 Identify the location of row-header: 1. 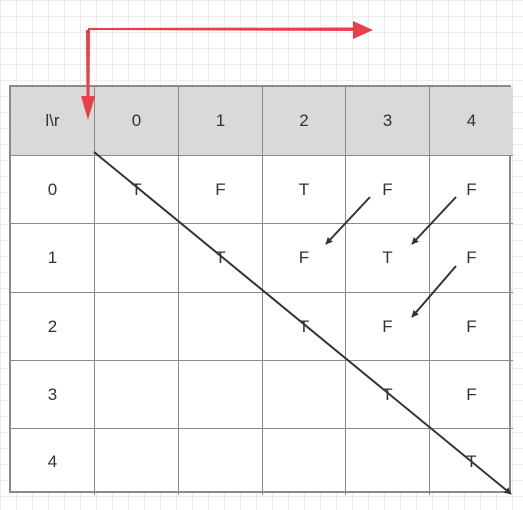
(53, 258).